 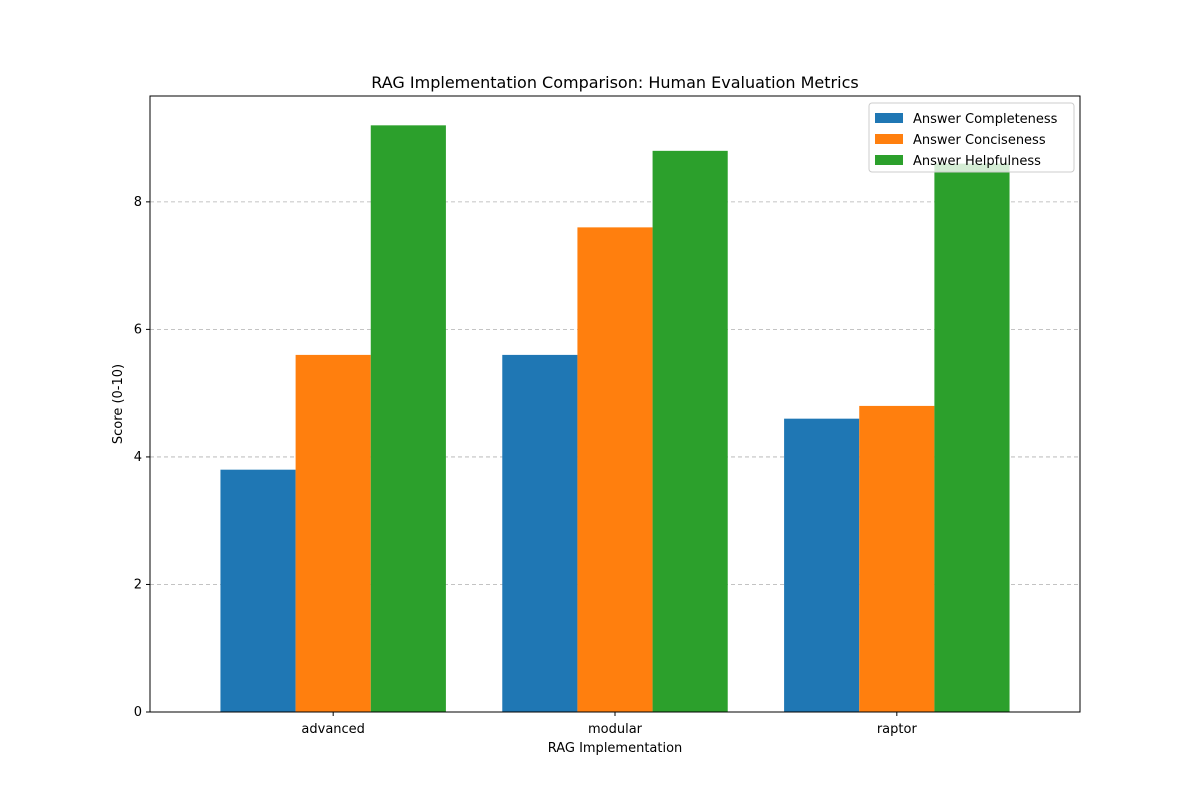 What do you see at coordinates (138, 584) in the screenshot?
I see `y-tick-label: 2` at bounding box center [138, 584].